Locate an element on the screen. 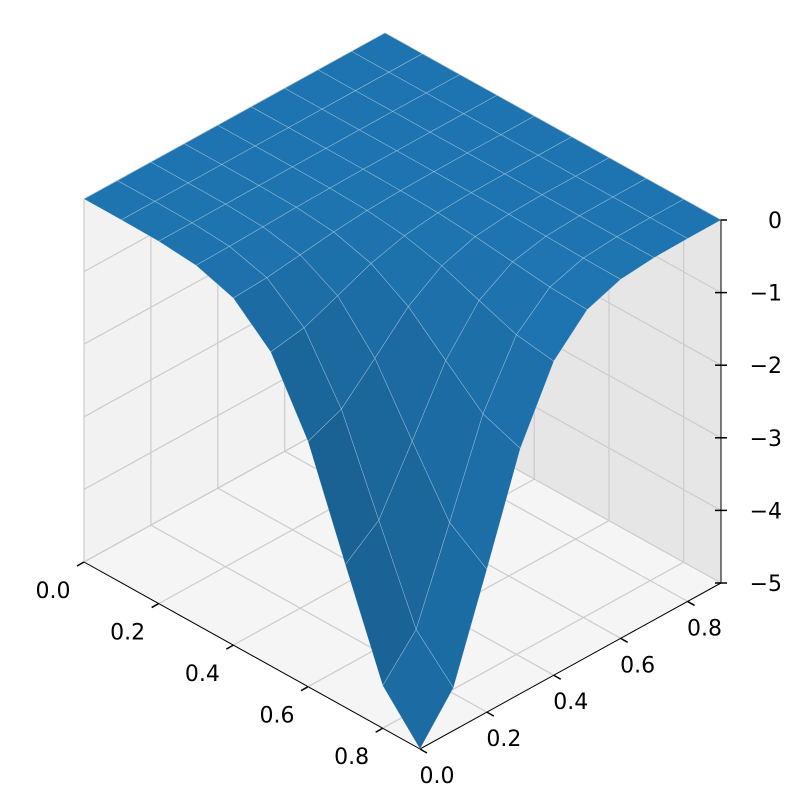 The width and height of the screenshot is (800, 812). x-tick-label: 0.8 is located at coordinates (351, 757).